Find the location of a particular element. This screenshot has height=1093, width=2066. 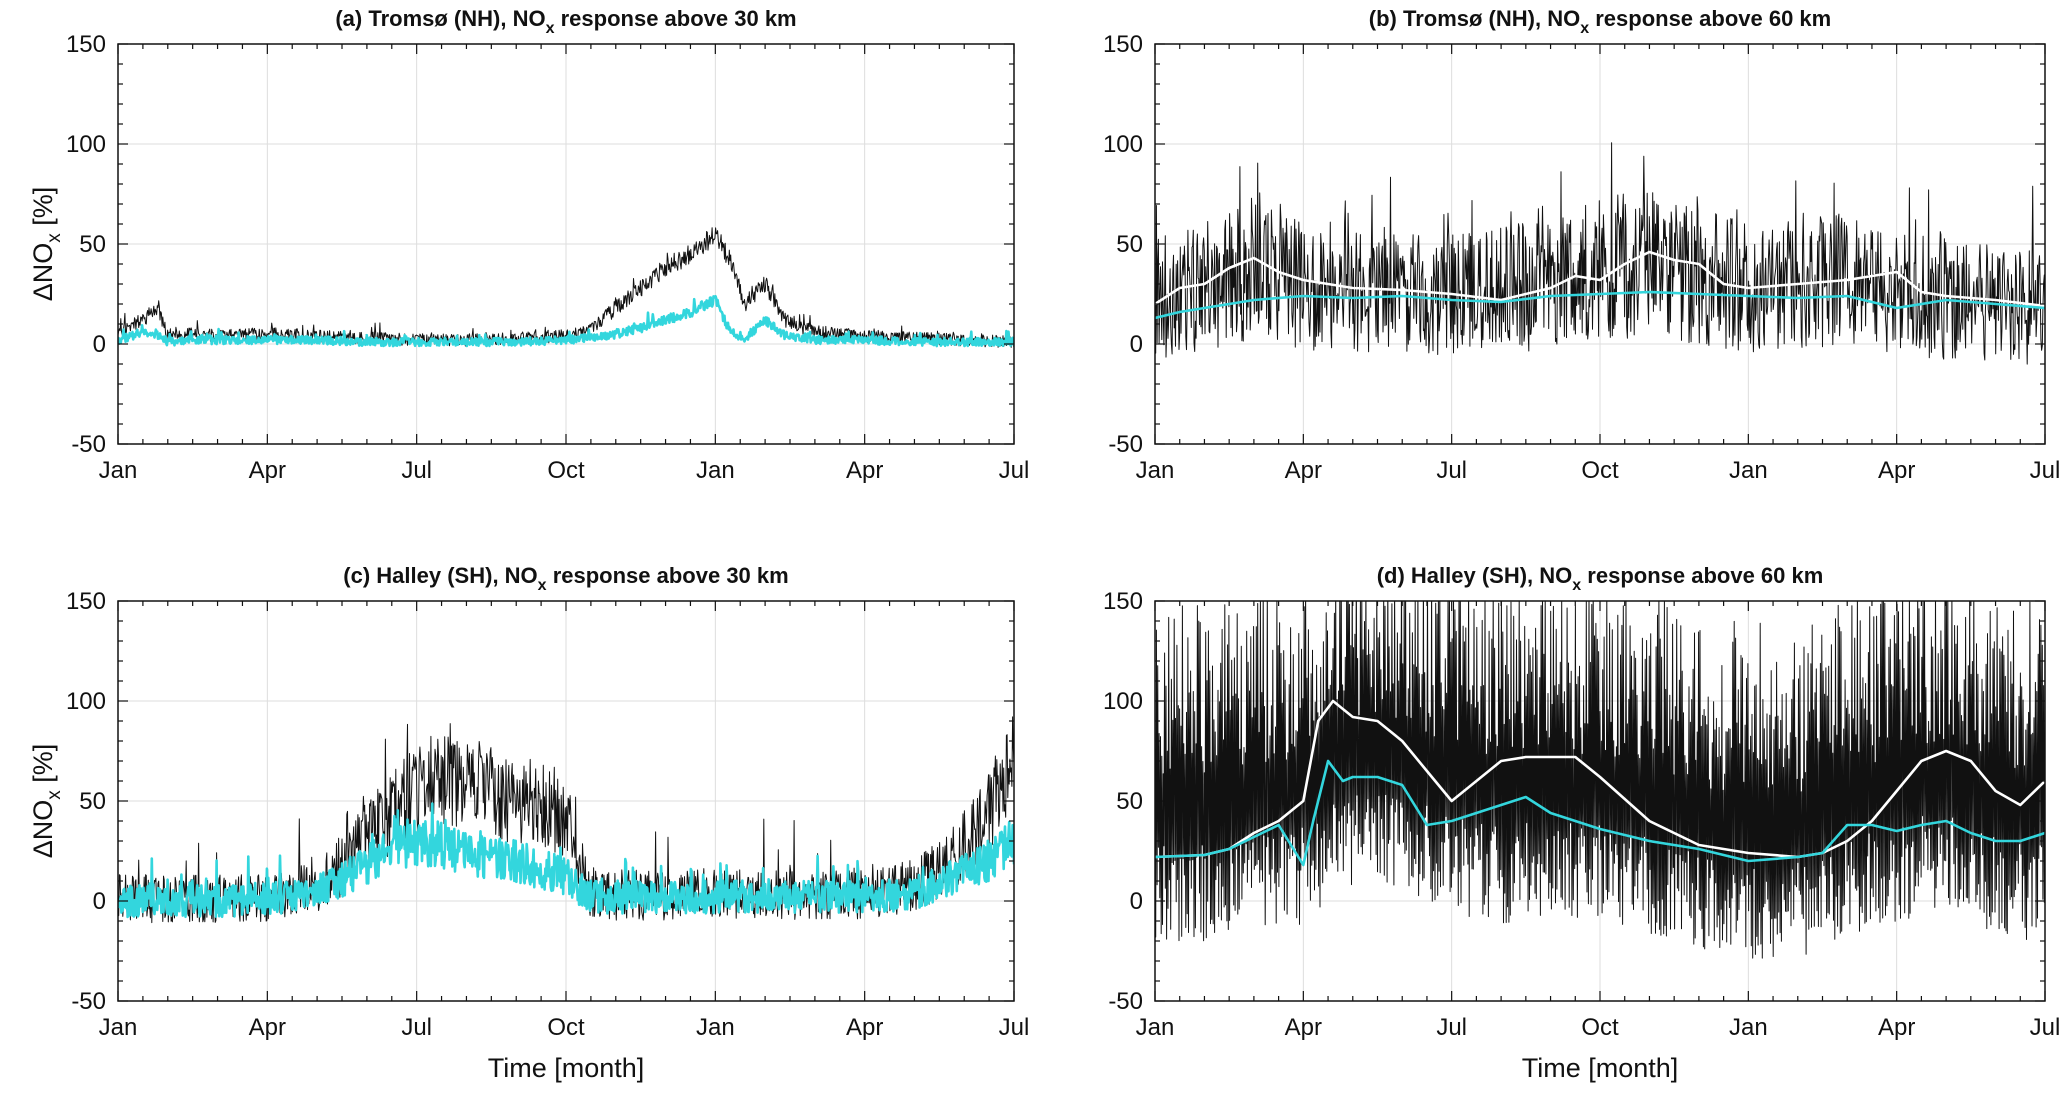

panel-title-main: (c) Halley (SH), NO is located at coordinates (440, 575).